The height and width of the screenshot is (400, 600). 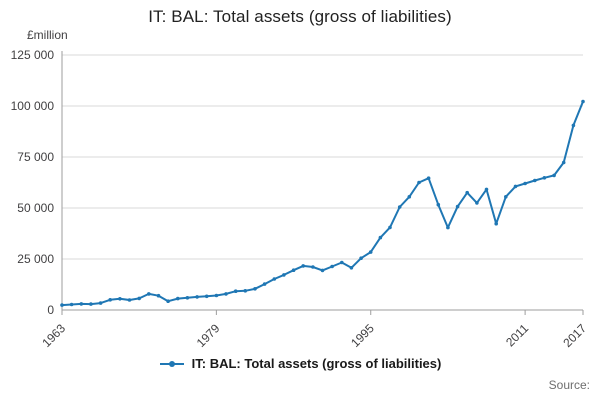 What do you see at coordinates (35, 157) in the screenshot?
I see `y-tick-label: 75 000` at bounding box center [35, 157].